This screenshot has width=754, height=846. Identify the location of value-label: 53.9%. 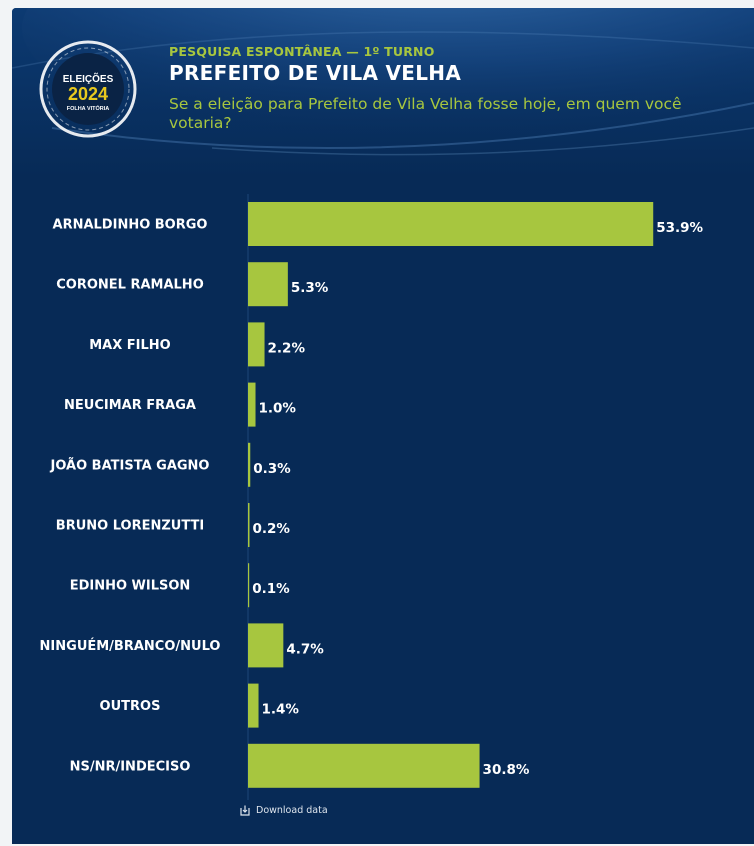
(679, 228).